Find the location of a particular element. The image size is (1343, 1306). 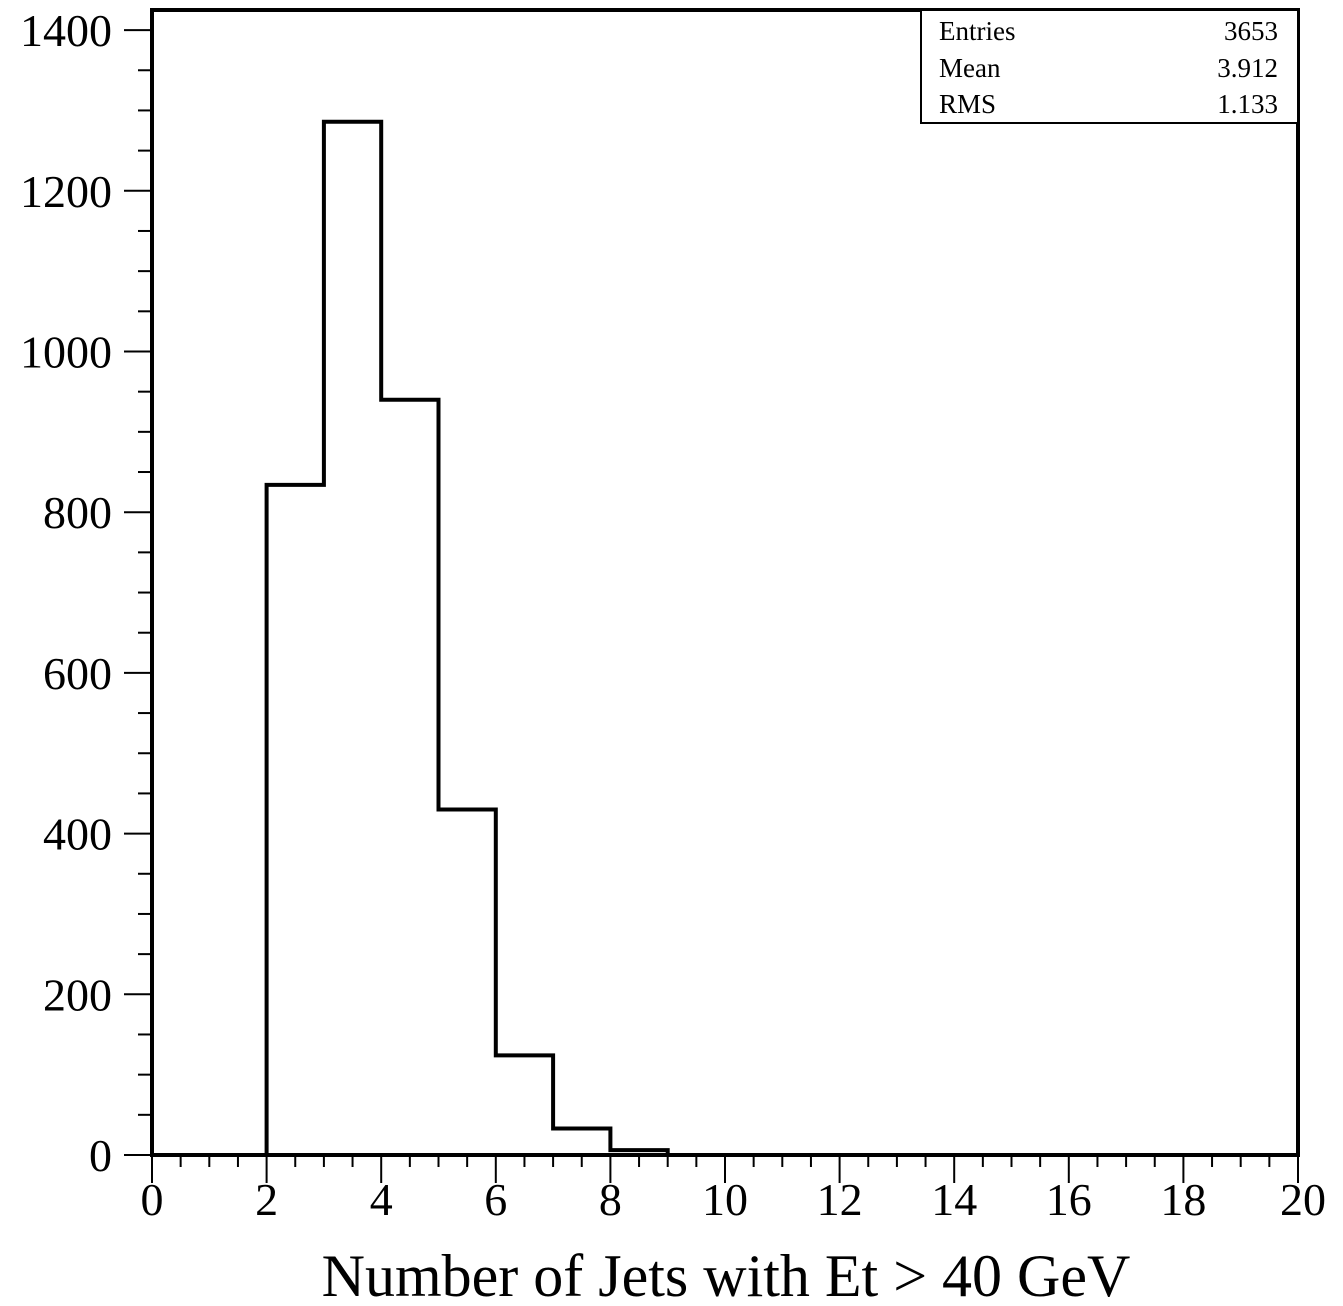

y-tick-label: 1200 is located at coordinates (66, 191).